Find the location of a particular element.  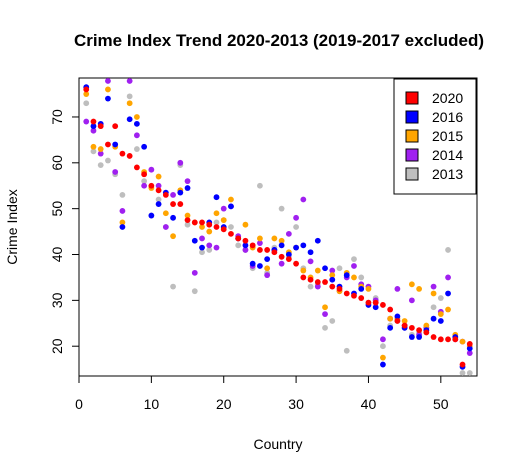

legend-label: 2013 is located at coordinates (447, 174).